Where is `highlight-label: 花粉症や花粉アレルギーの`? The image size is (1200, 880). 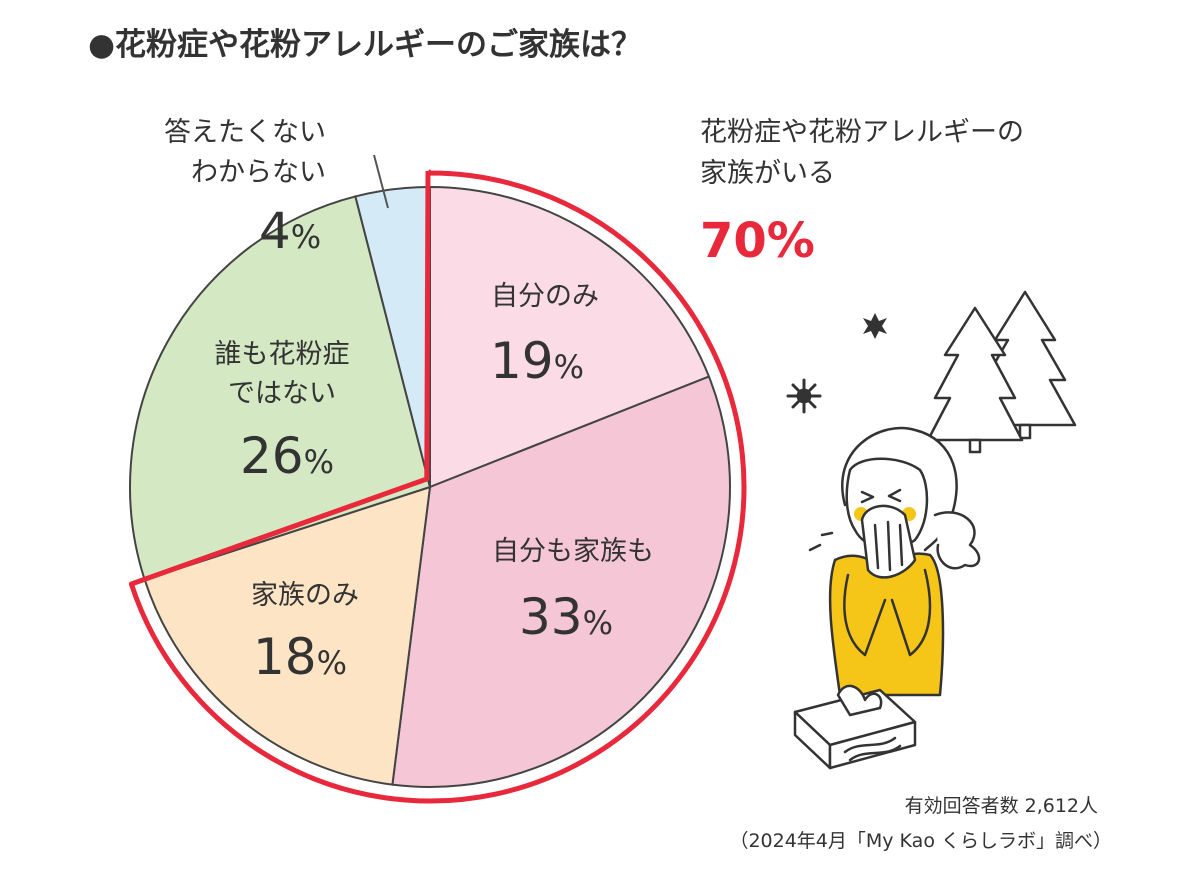
highlight-label: 花粉症や花粉アレルギーの is located at coordinates (862, 132).